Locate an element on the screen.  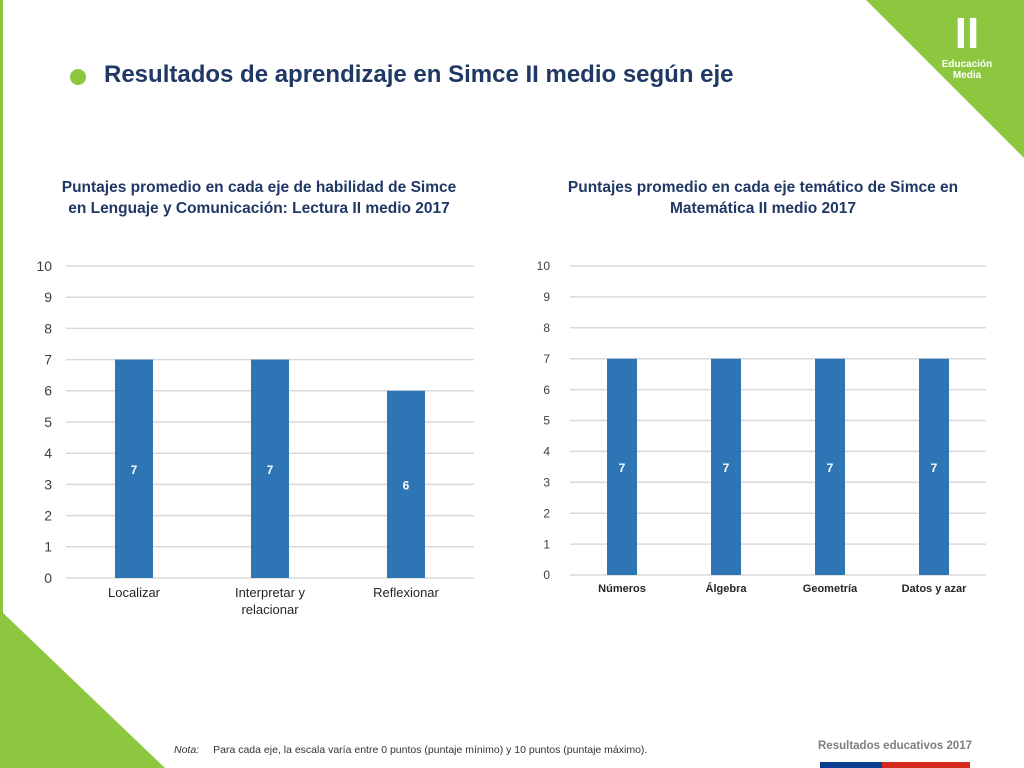
footer-brand-text: Resultados educativos 2017 is located at coordinates (895, 746).